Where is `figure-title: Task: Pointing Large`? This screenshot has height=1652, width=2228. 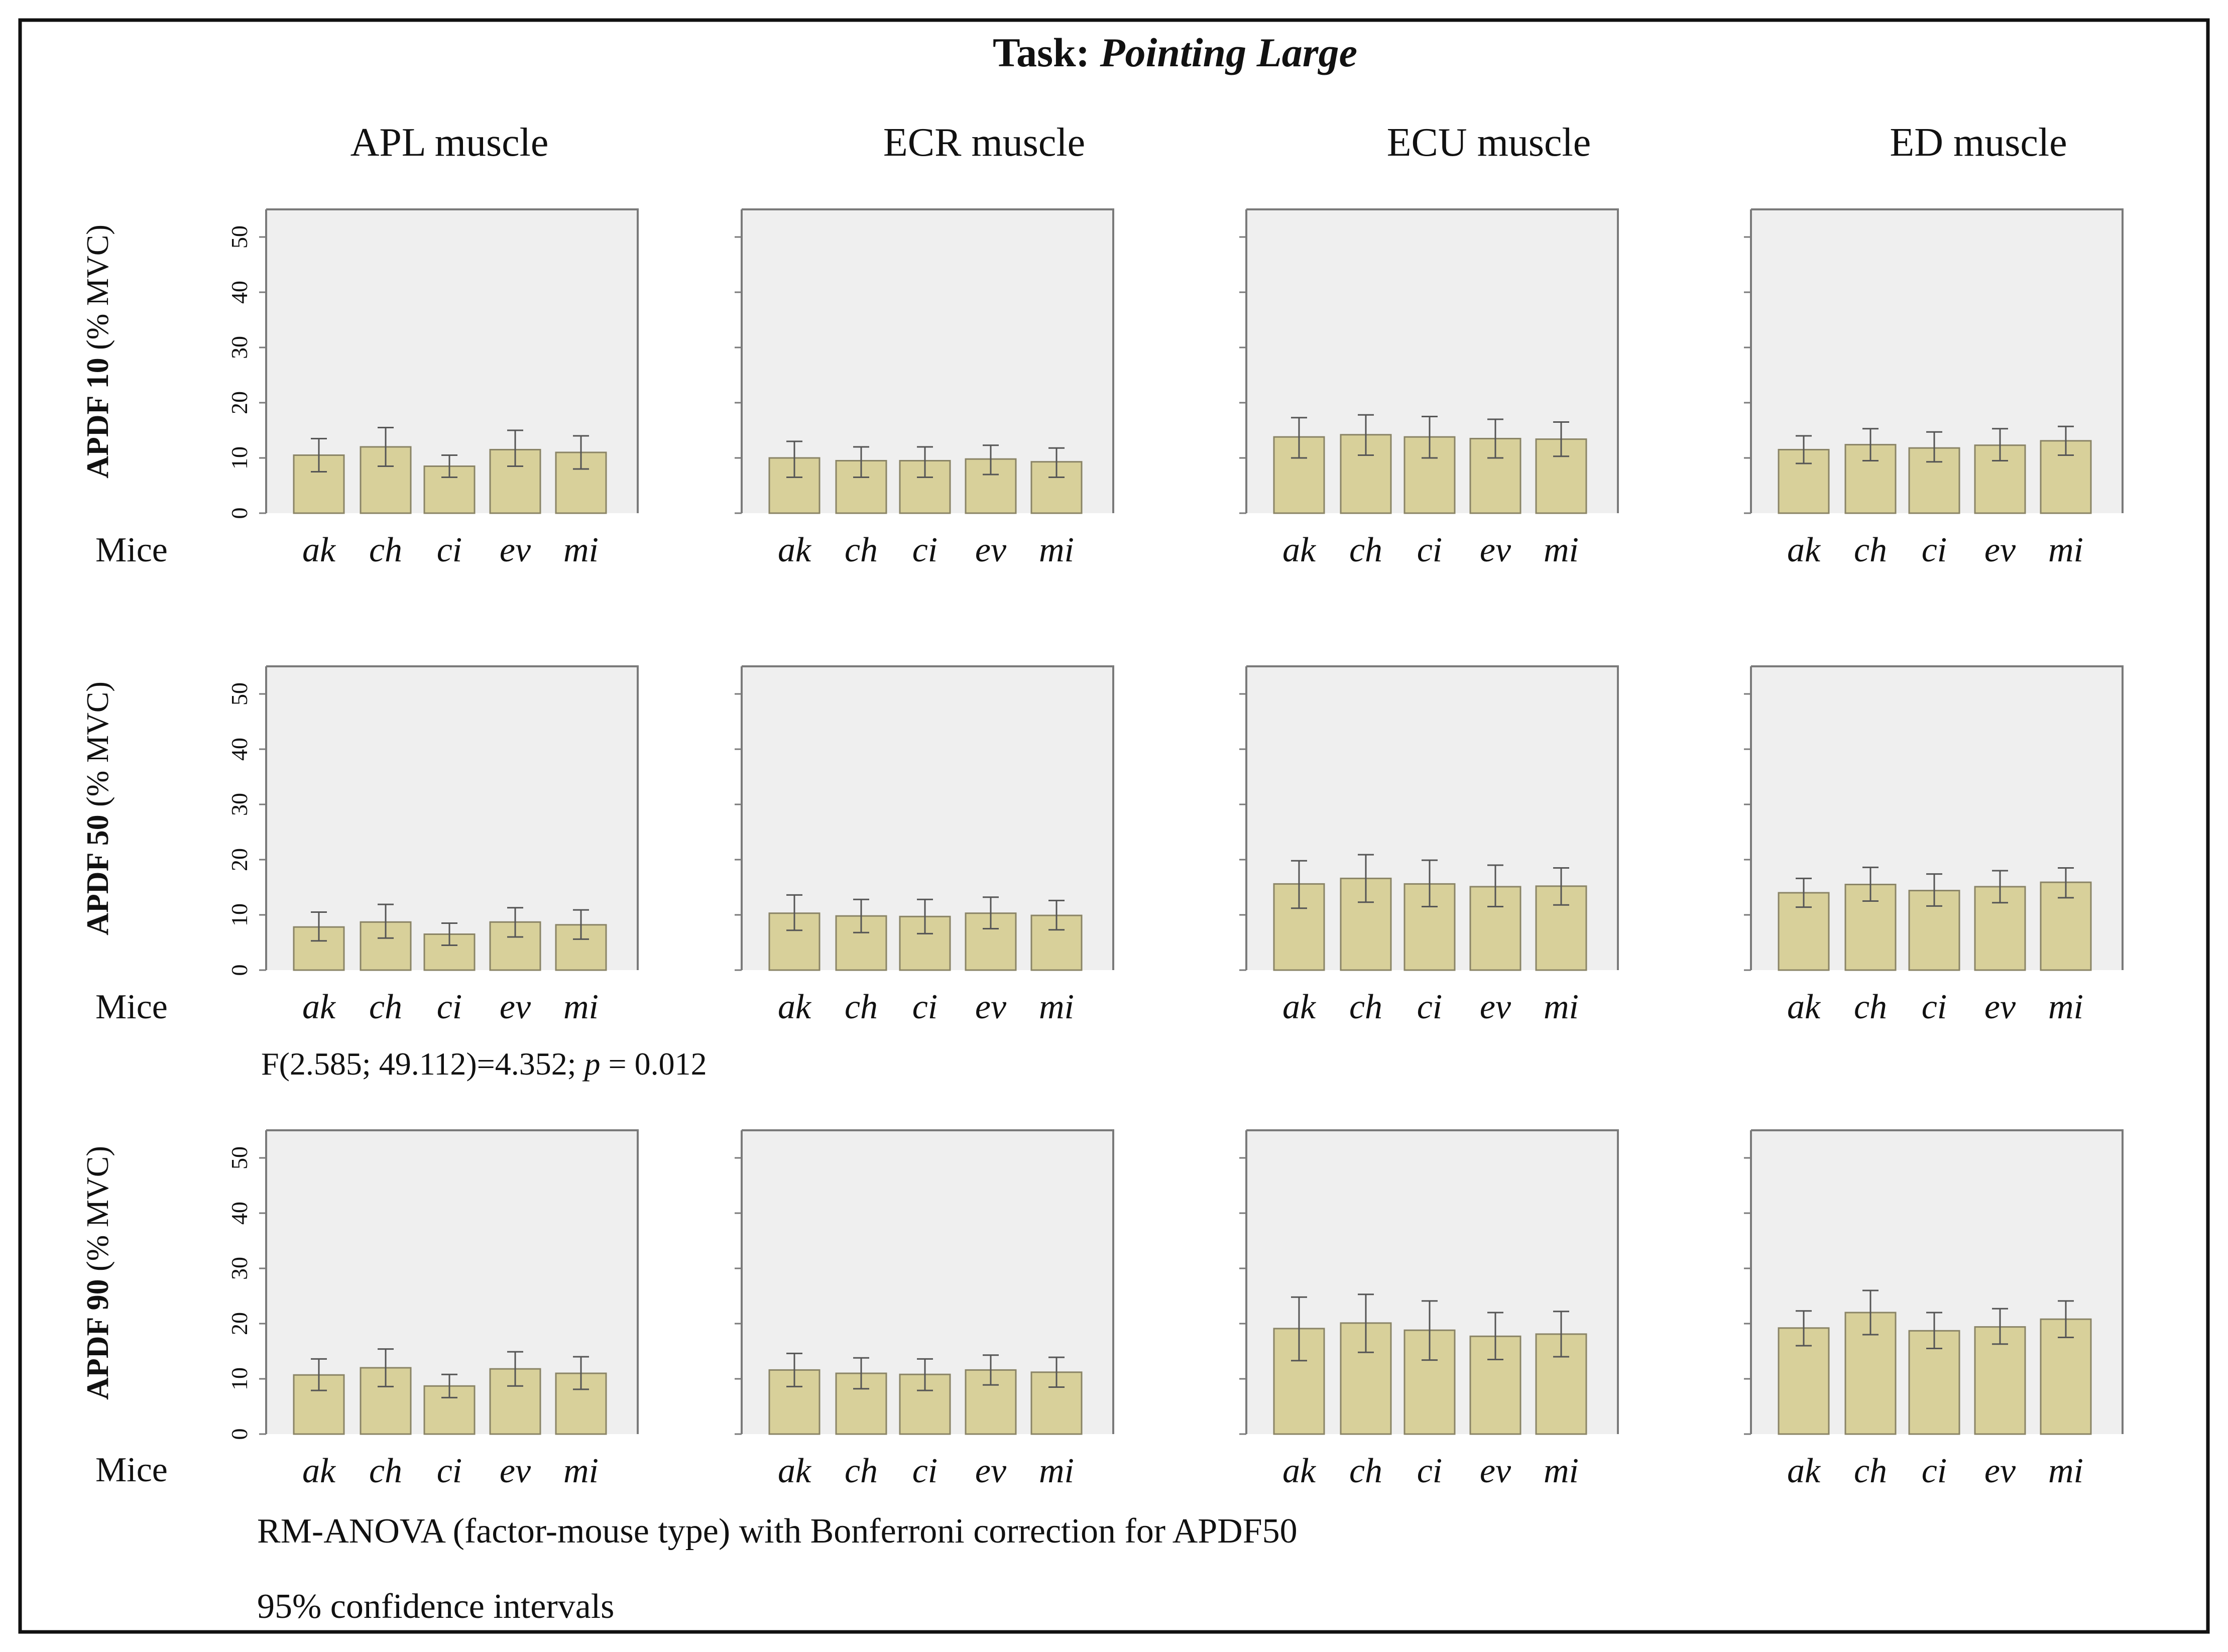
figure-title: Task: Pointing Large is located at coordinates (1175, 52).